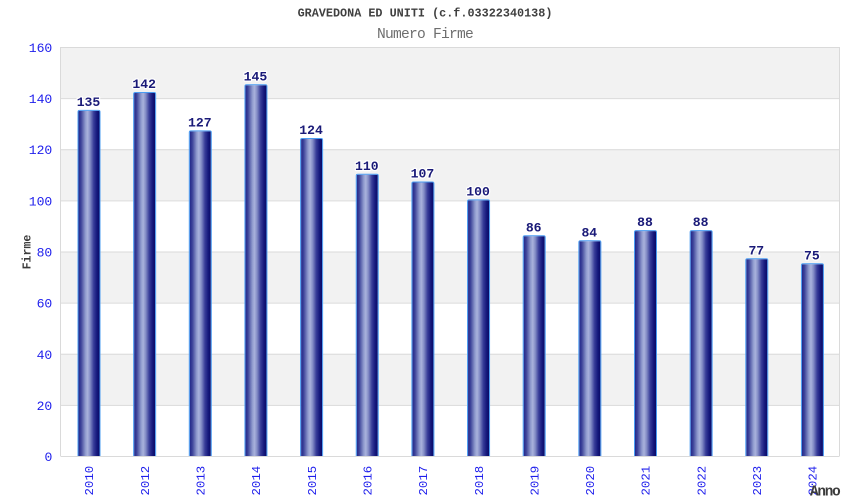  Describe the element at coordinates (90, 481) in the screenshot. I see `svg-text: 2010` at that location.